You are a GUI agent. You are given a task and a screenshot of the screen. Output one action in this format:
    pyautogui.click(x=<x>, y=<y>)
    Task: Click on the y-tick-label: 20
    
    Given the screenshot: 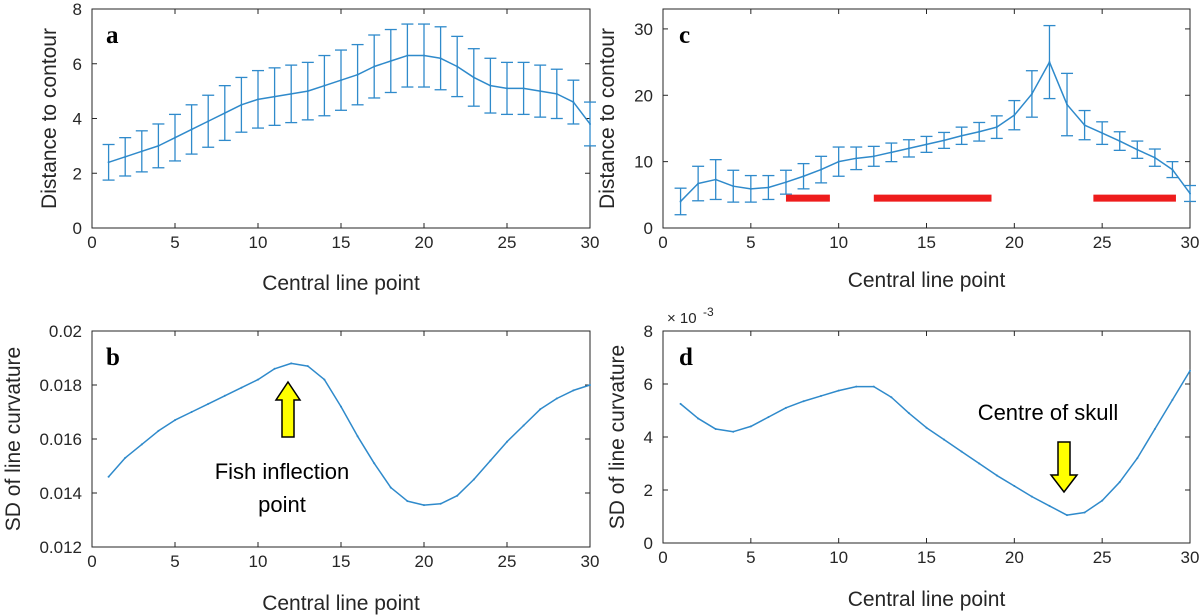 What is the action you would take?
    pyautogui.click(x=643, y=95)
    